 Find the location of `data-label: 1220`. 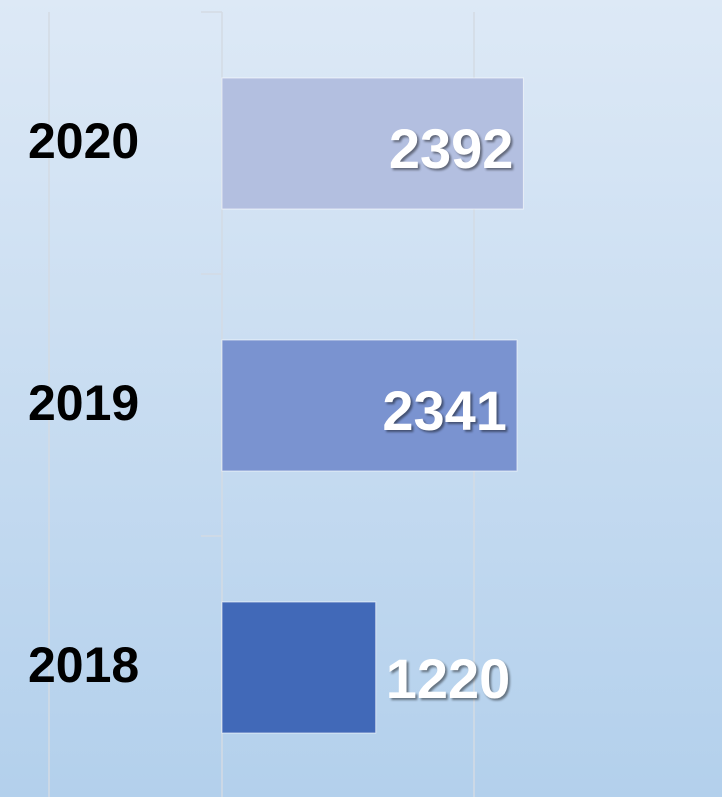

data-label: 1220 is located at coordinates (448, 678).